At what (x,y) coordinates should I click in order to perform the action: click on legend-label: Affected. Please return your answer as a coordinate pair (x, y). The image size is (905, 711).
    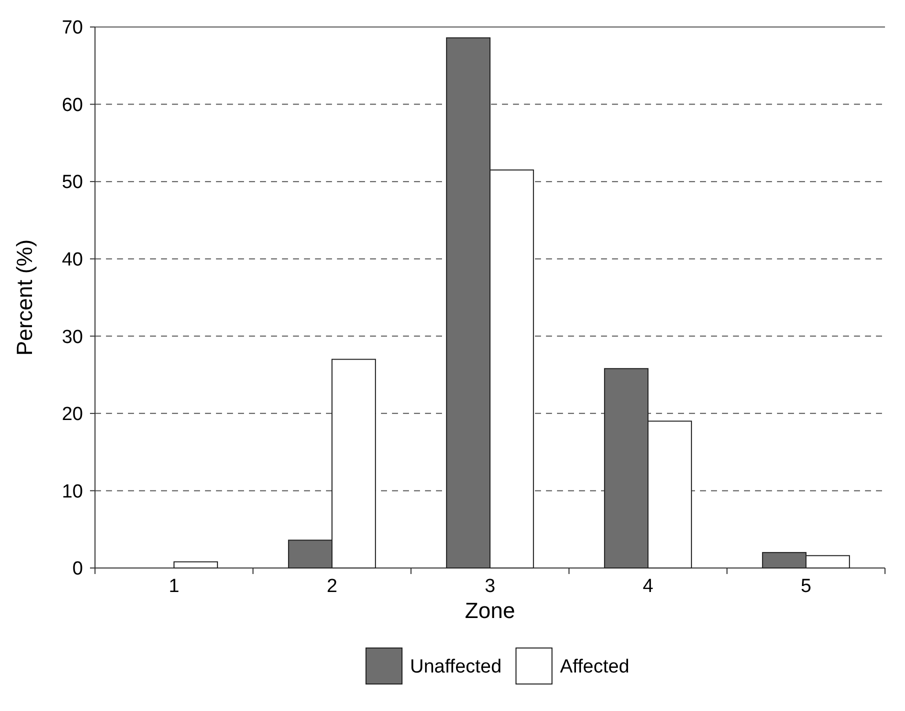
    Looking at the image, I should click on (595, 667).